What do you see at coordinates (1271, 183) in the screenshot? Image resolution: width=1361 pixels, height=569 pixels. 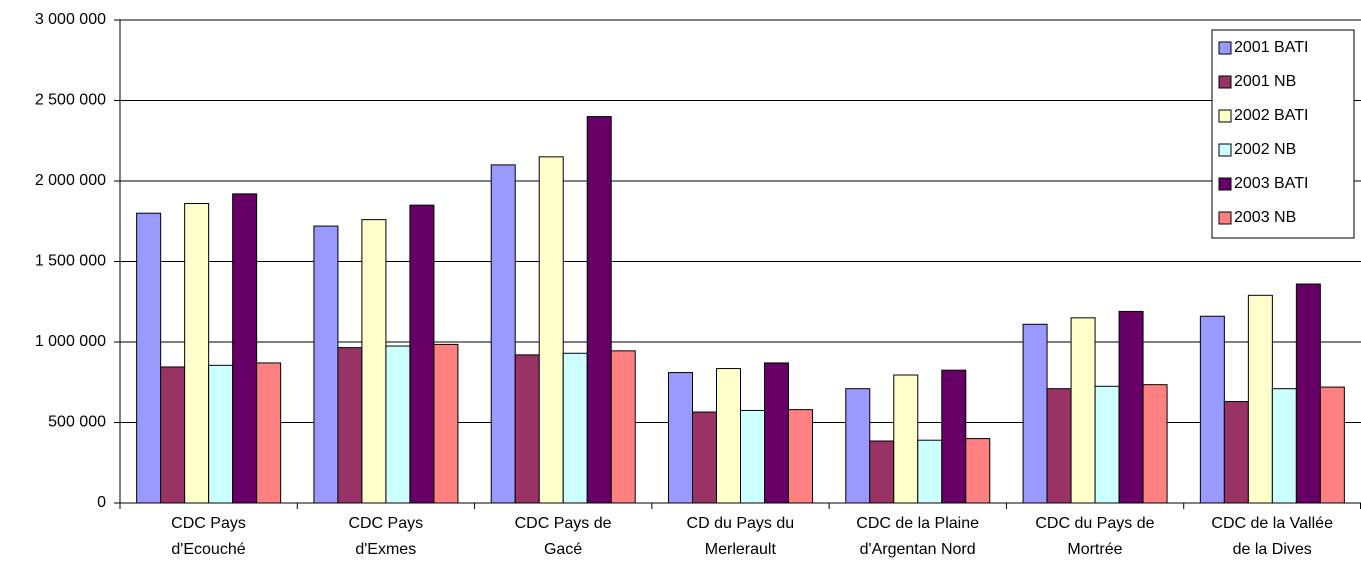 I see `legend-label: 2003 BATI` at bounding box center [1271, 183].